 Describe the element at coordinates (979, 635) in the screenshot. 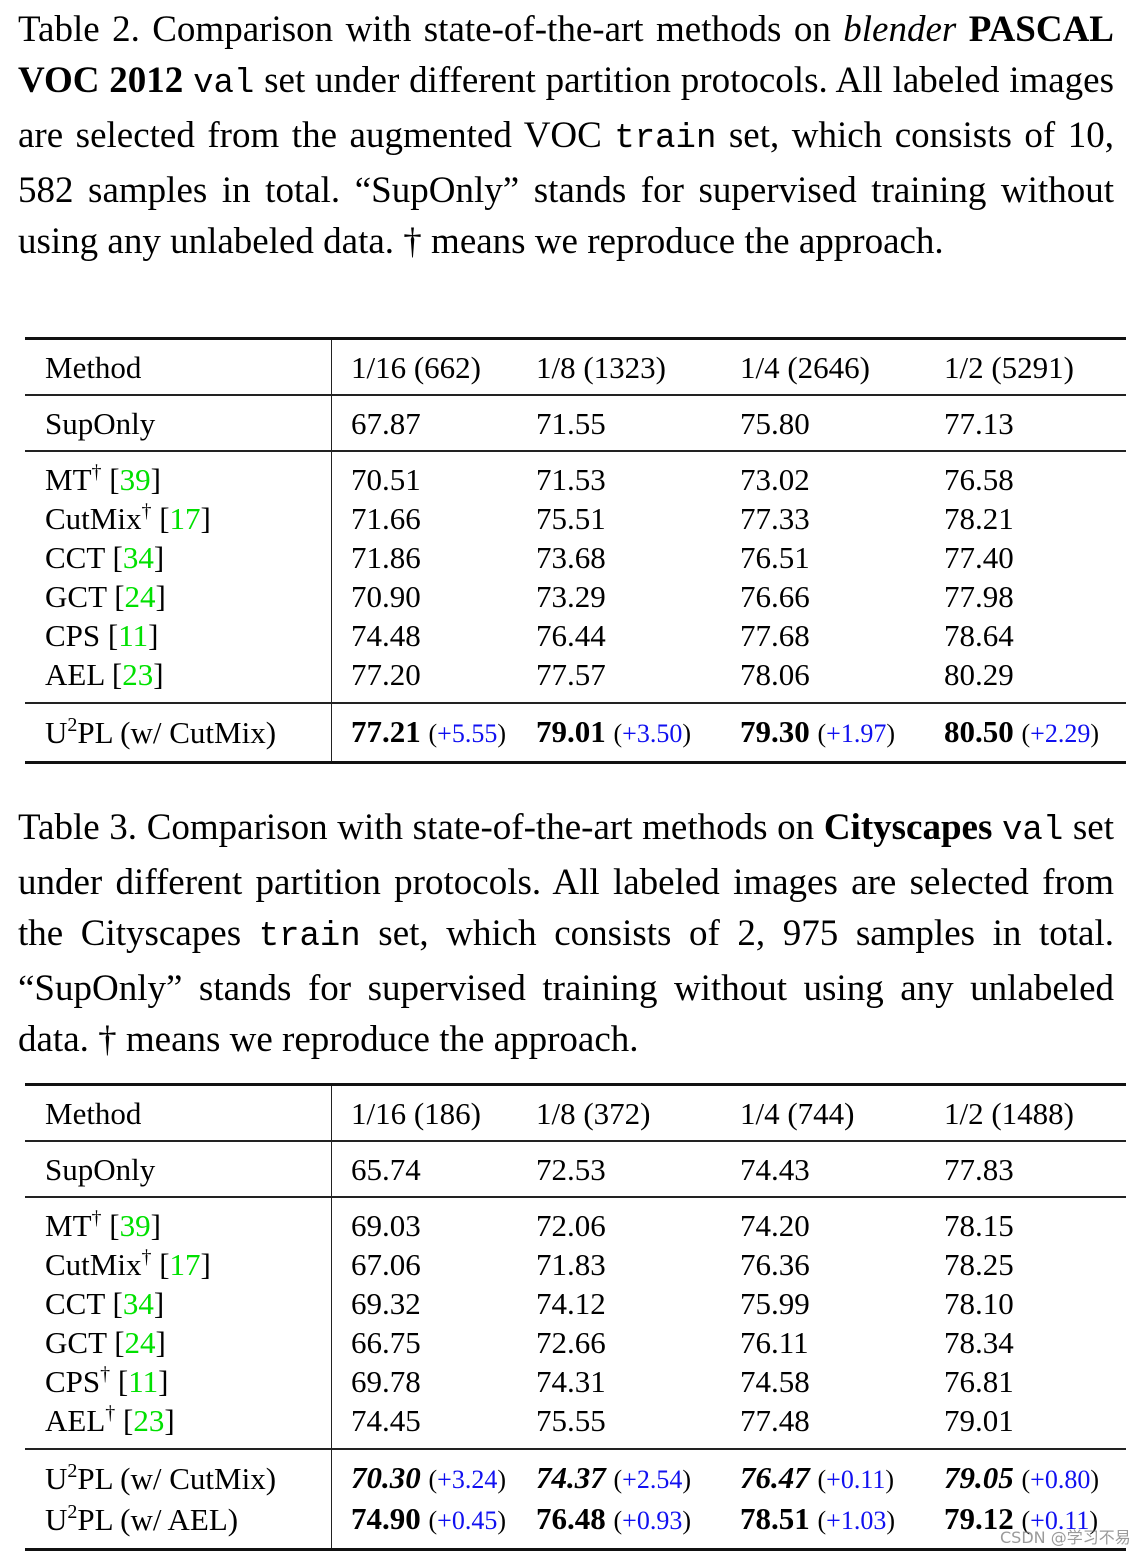

I see `score-cell: 78.64` at that location.